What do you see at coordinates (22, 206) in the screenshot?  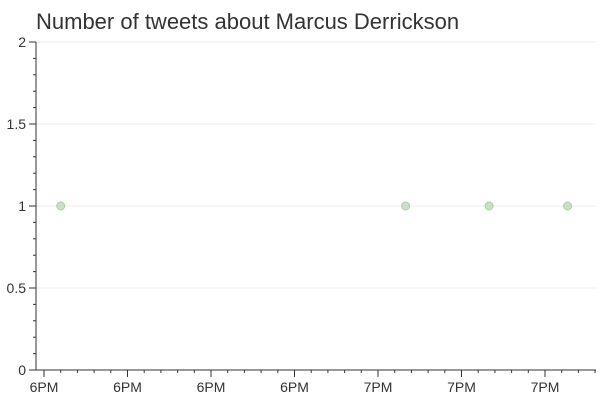 I see `y-tick-label: 1` at bounding box center [22, 206].